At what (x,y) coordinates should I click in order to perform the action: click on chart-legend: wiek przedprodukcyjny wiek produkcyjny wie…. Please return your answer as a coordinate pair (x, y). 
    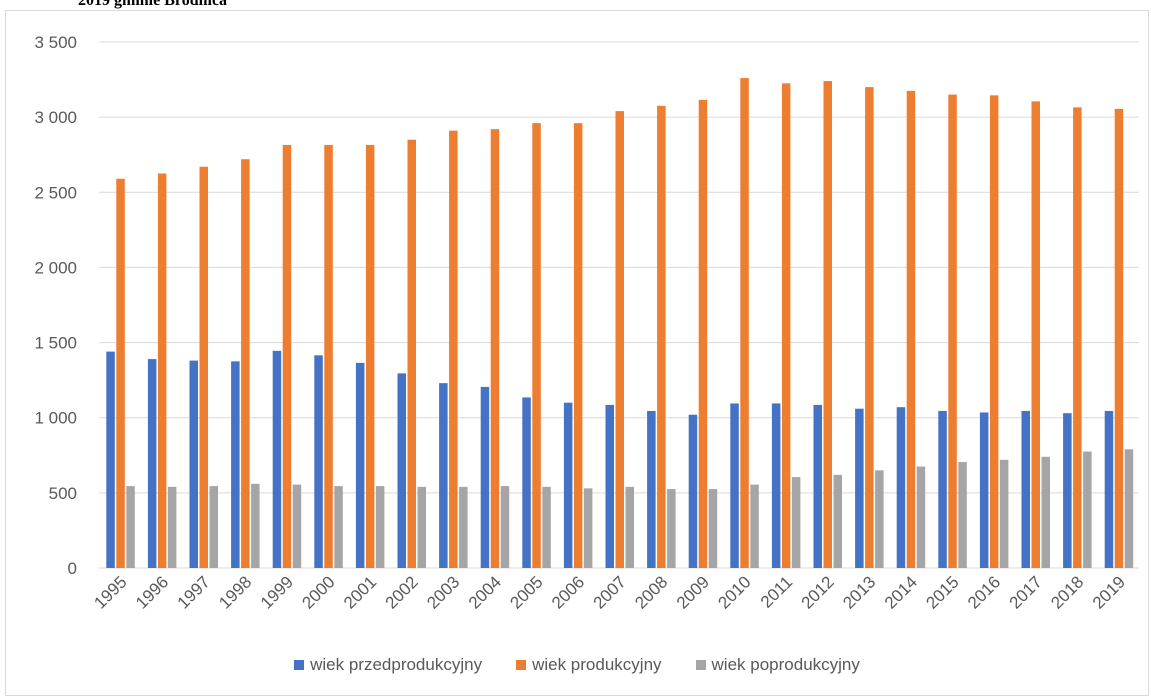
    Looking at the image, I should click on (577, 665).